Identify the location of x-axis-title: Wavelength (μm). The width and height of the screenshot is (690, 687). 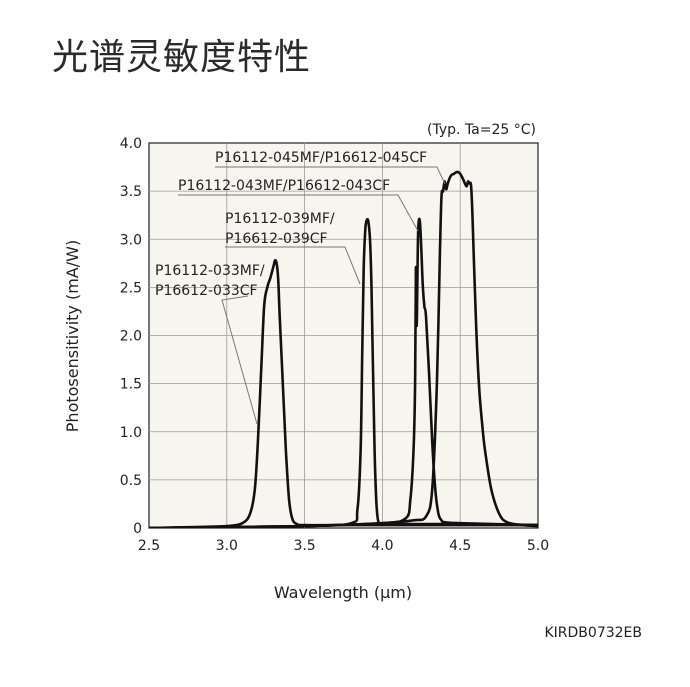
(343, 592).